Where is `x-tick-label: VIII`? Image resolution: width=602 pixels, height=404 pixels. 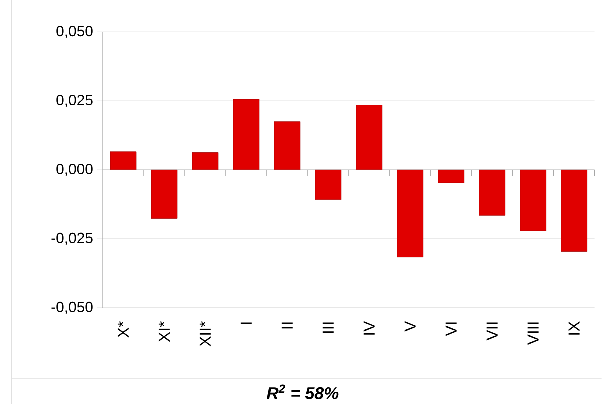
x-tick-label: VIII is located at coordinates (533, 333).